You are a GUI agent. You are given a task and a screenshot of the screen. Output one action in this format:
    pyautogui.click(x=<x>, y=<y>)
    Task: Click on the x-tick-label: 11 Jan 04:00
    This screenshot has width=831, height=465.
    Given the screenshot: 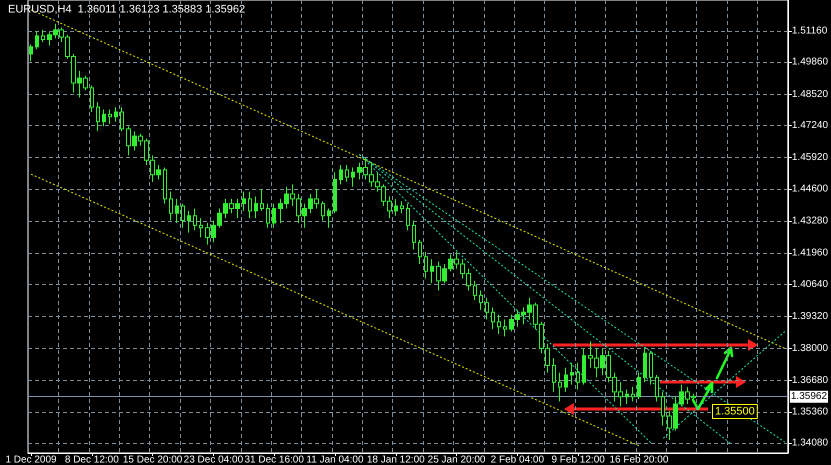 What is the action you would take?
    pyautogui.click(x=335, y=459)
    